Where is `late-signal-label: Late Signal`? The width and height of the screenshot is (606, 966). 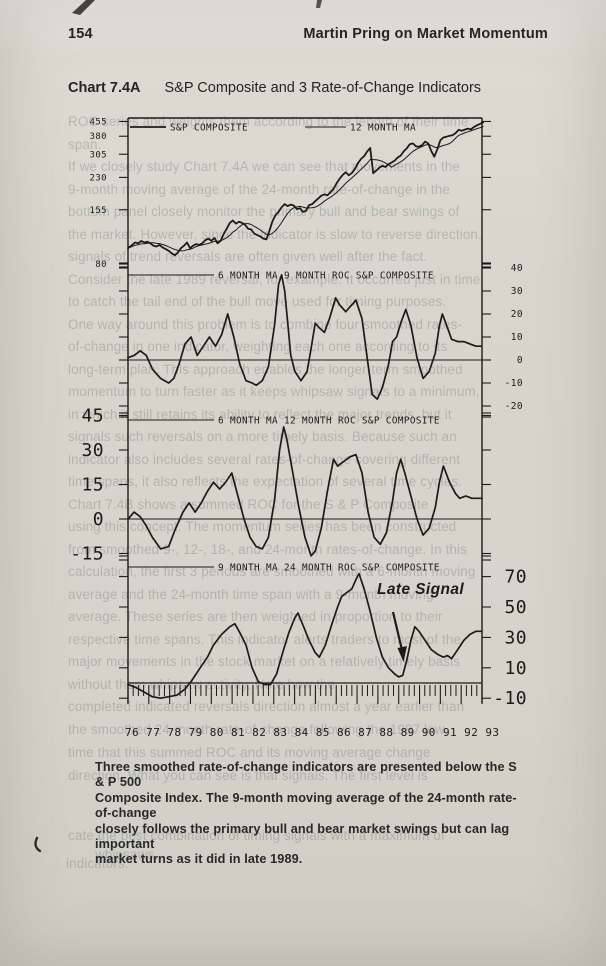 late-signal-label: Late Signal is located at coordinates (420, 589).